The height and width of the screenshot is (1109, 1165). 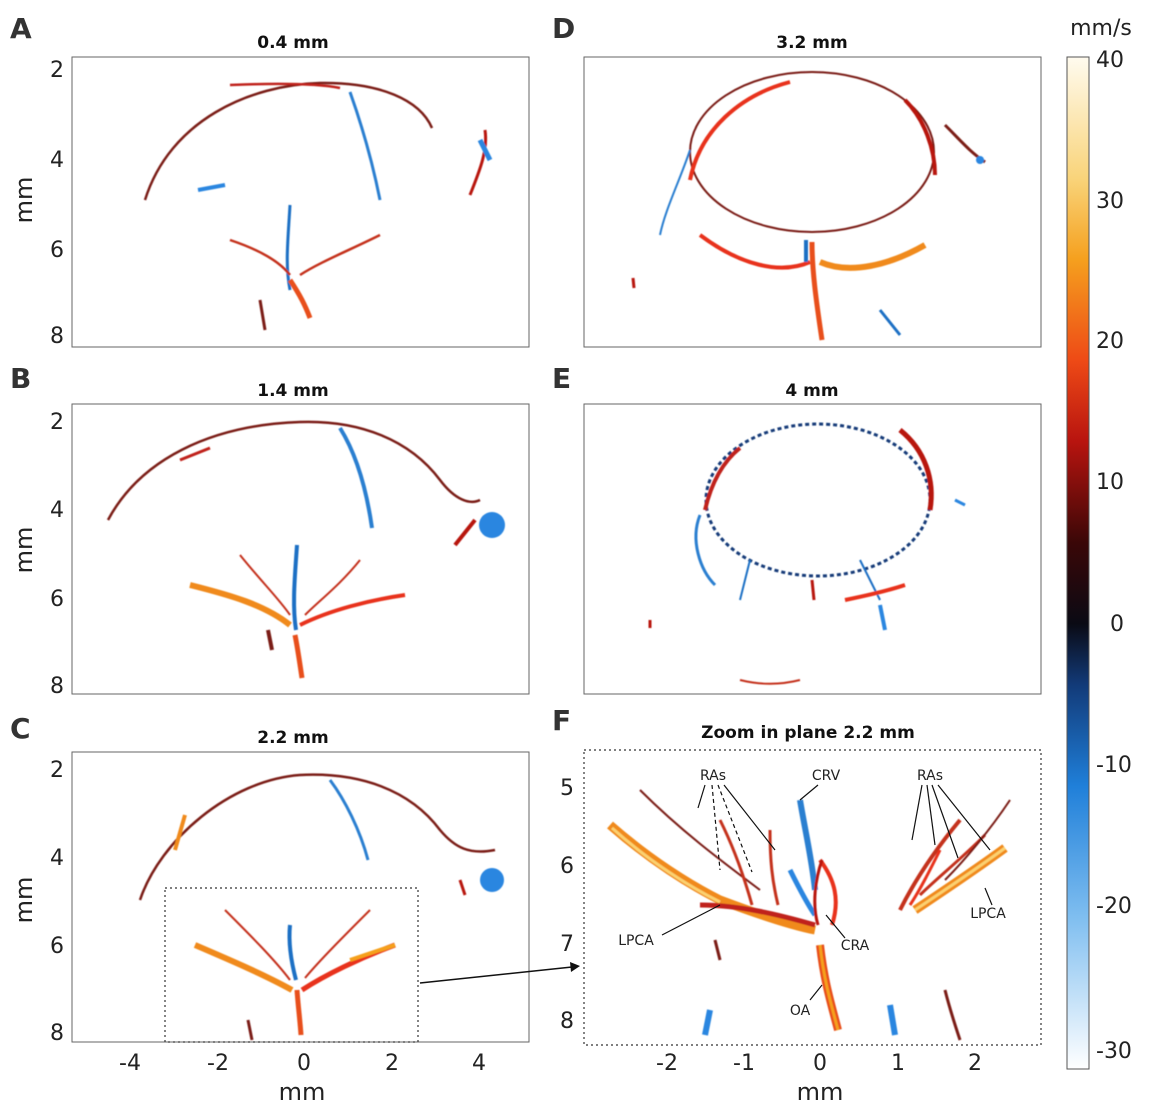 What do you see at coordinates (898, 1063) in the screenshot?
I see `panel-f-xtick: 1` at bounding box center [898, 1063].